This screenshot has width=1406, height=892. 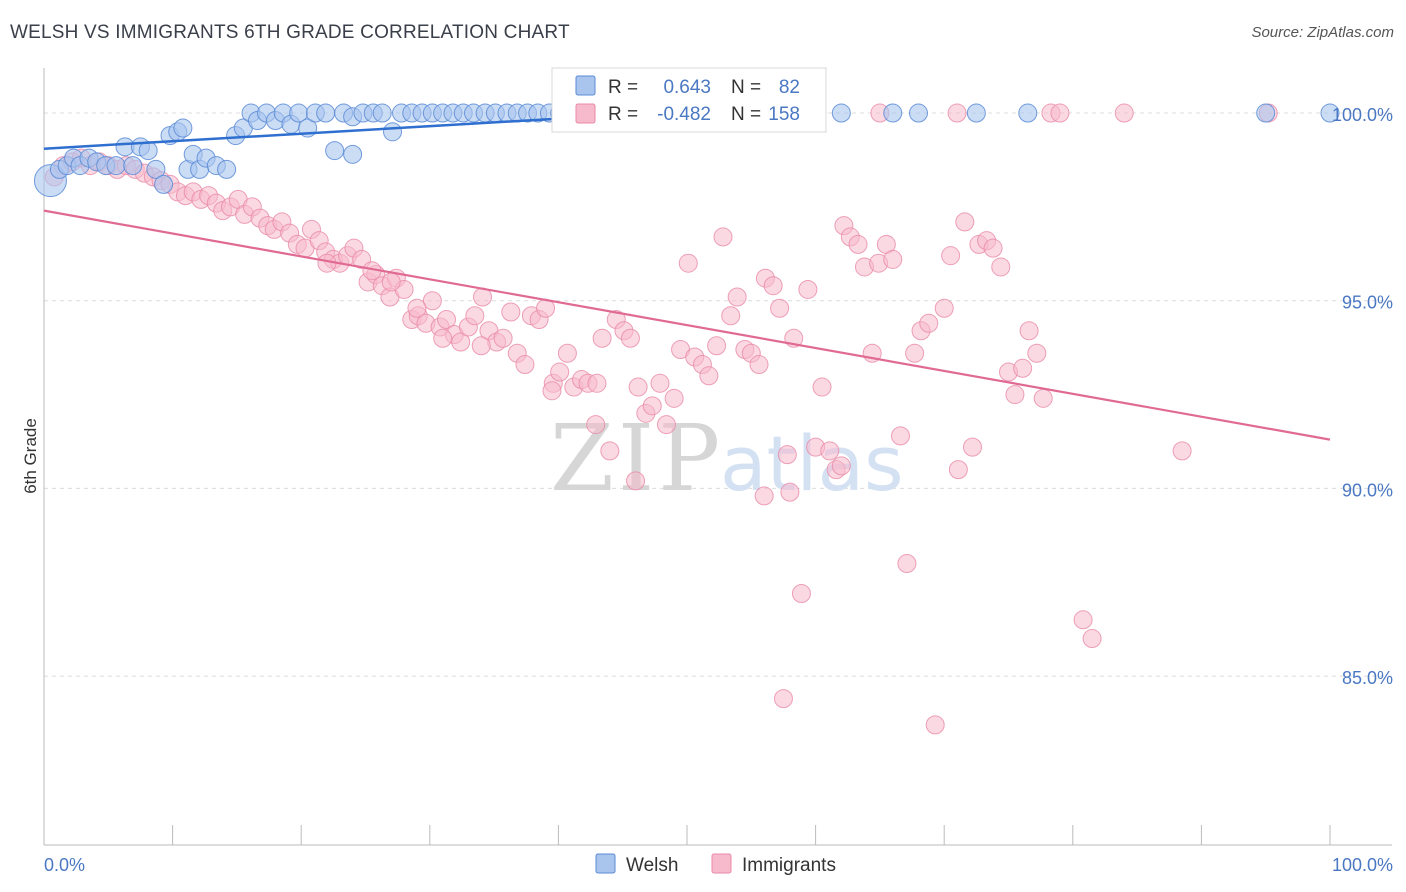 I want to click on legend-welsh-swatch, so click(x=585, y=85).